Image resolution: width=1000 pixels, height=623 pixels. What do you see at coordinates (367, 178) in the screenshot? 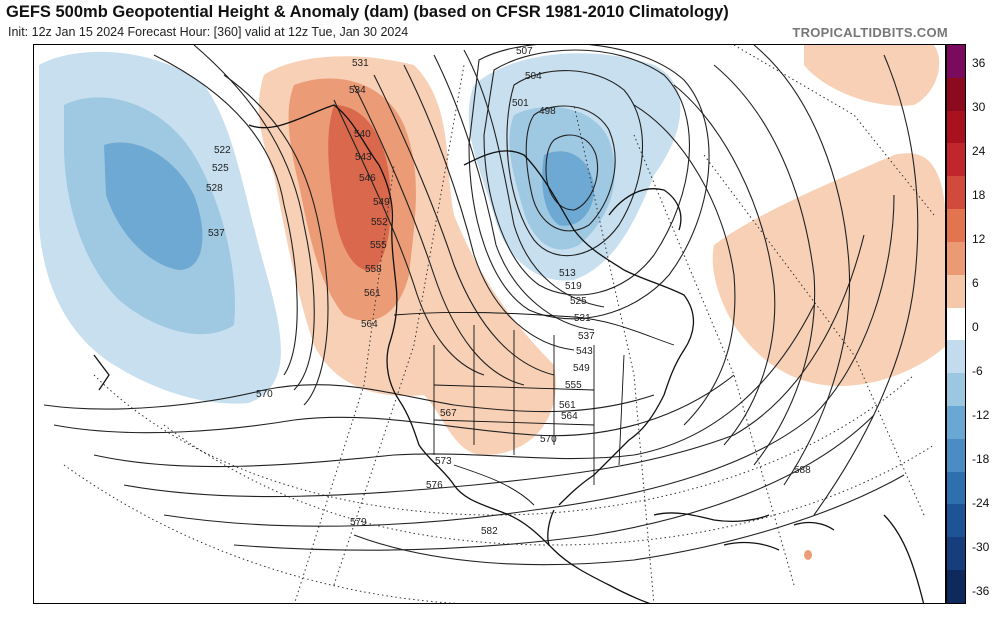
I see `label-546: 546` at bounding box center [367, 178].